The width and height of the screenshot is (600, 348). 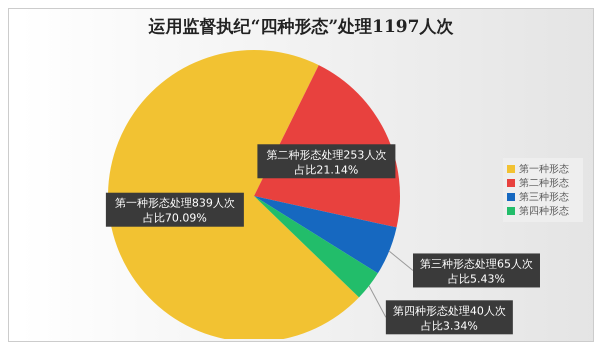 I want to click on chart-title: 运用监督执纪“四种形态”处理1197人次, so click(x=301, y=27).